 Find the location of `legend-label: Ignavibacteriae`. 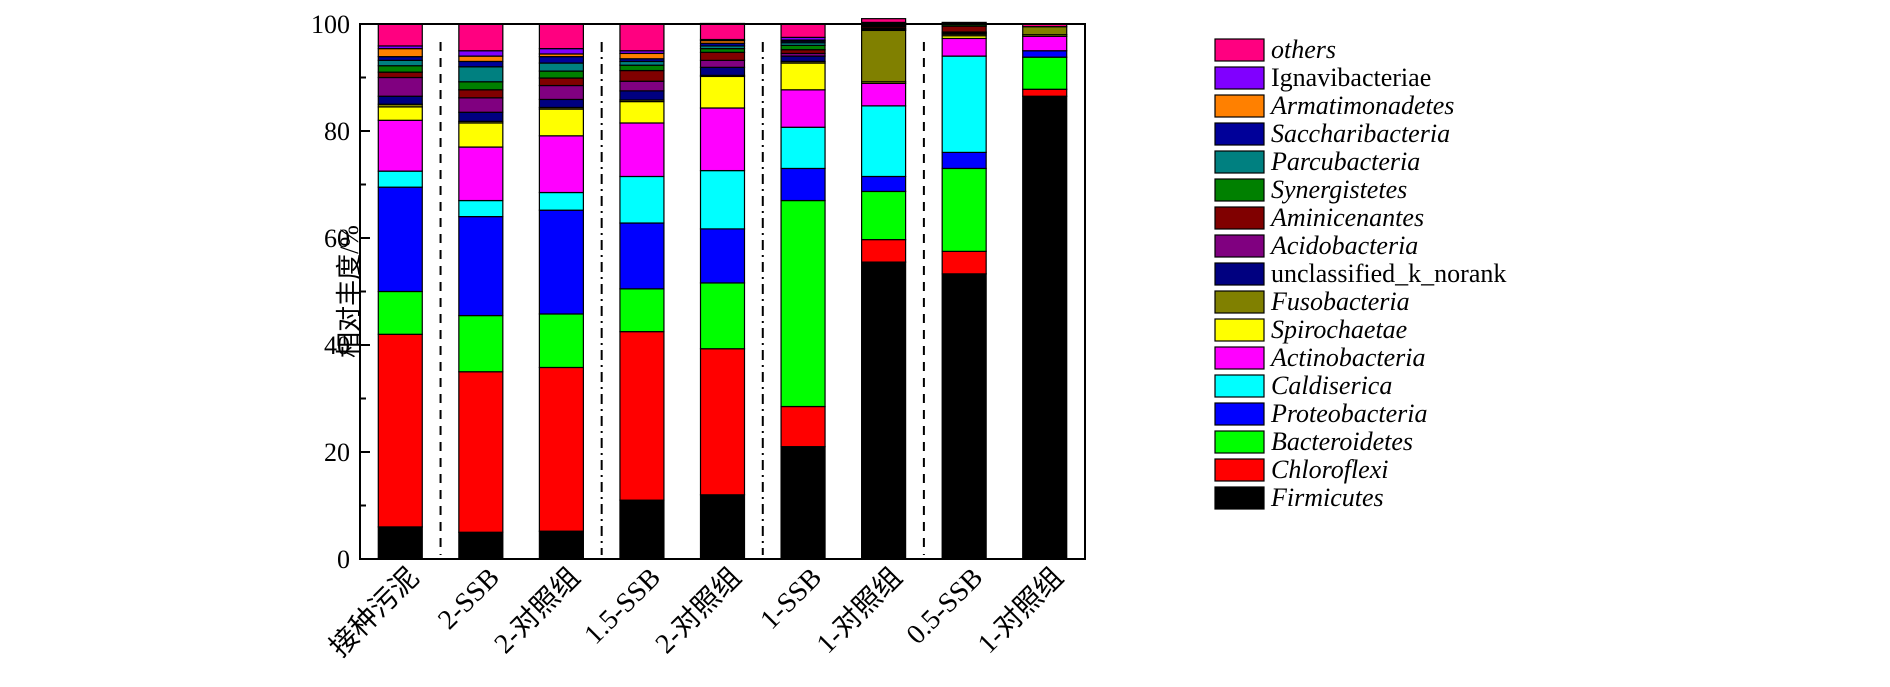

legend-label: Ignavibacteriae is located at coordinates (1351, 77).